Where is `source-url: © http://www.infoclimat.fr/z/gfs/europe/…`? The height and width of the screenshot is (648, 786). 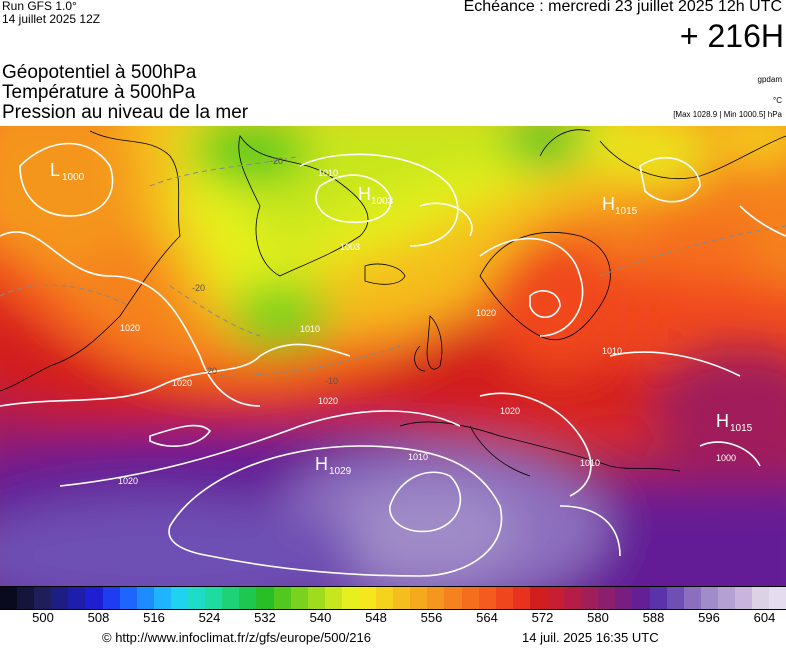 source-url: © http://www.infoclimat.fr/z/gfs/europe/… is located at coordinates (236, 637).